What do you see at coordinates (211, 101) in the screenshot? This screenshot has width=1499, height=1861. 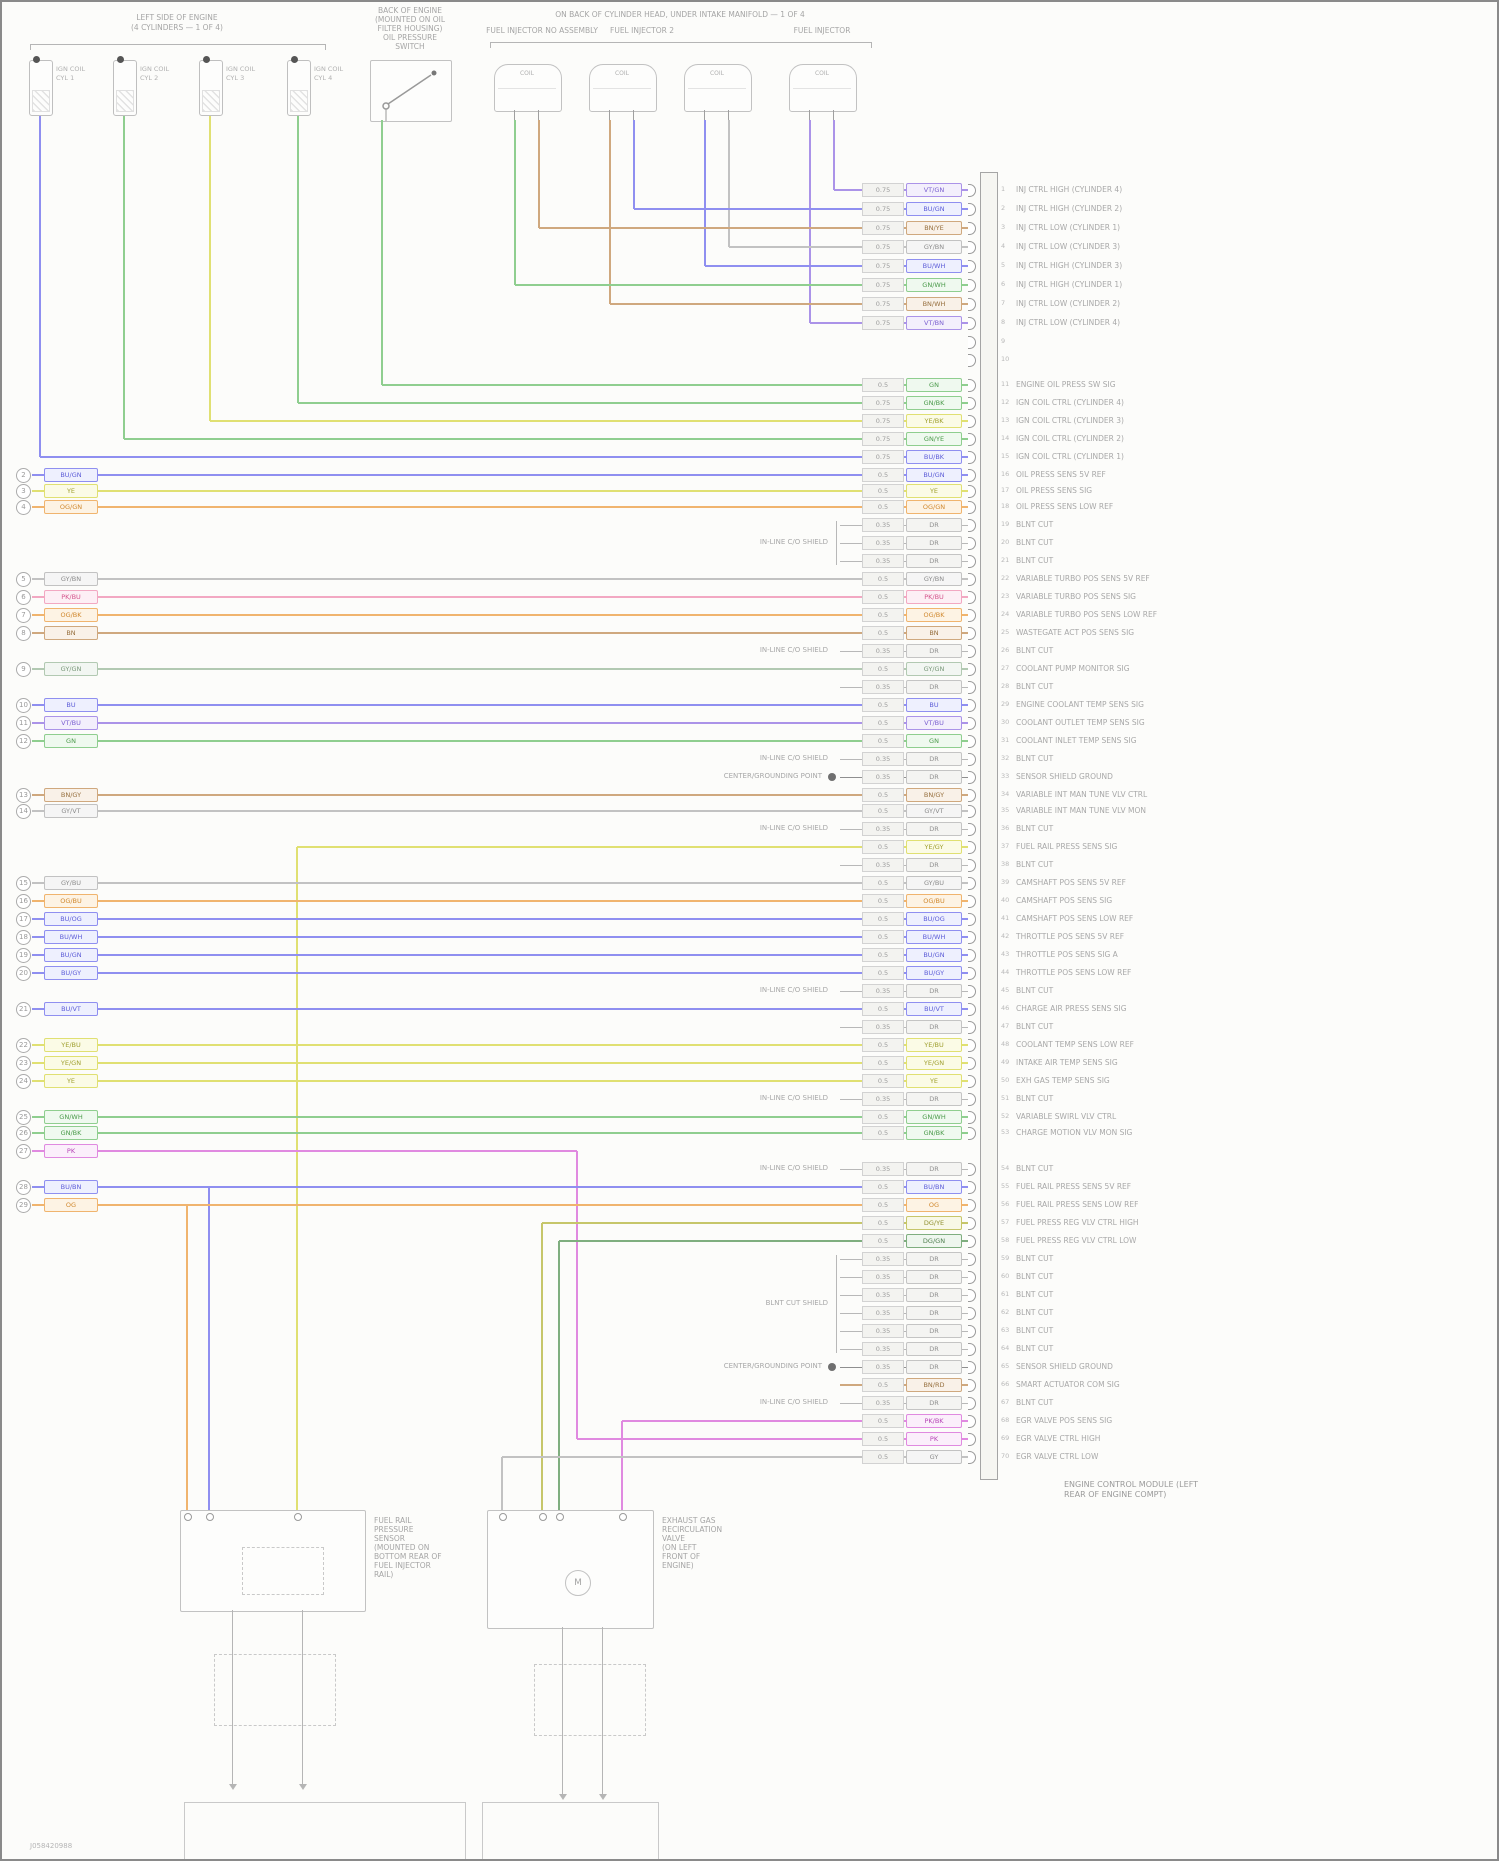 I see `coil-winding-icon` at bounding box center [211, 101].